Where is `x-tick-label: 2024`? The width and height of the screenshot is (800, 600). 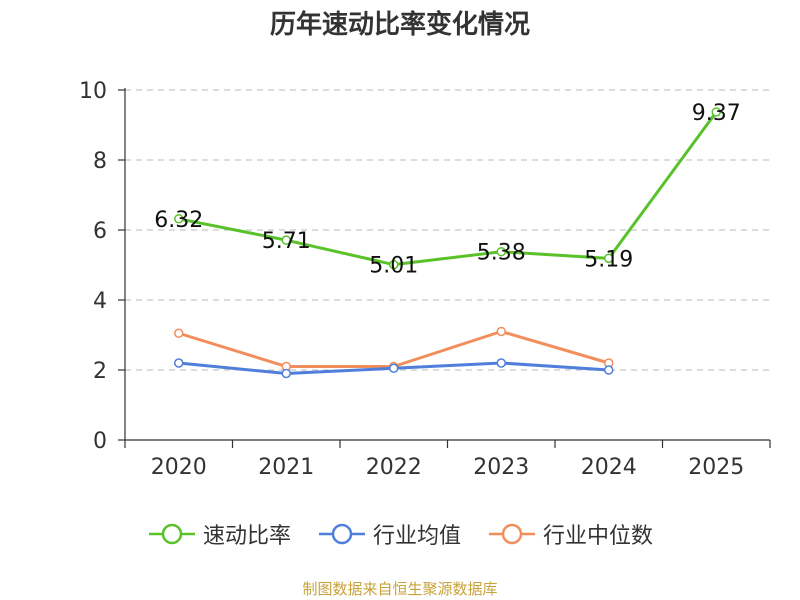 x-tick-label: 2024 is located at coordinates (609, 467).